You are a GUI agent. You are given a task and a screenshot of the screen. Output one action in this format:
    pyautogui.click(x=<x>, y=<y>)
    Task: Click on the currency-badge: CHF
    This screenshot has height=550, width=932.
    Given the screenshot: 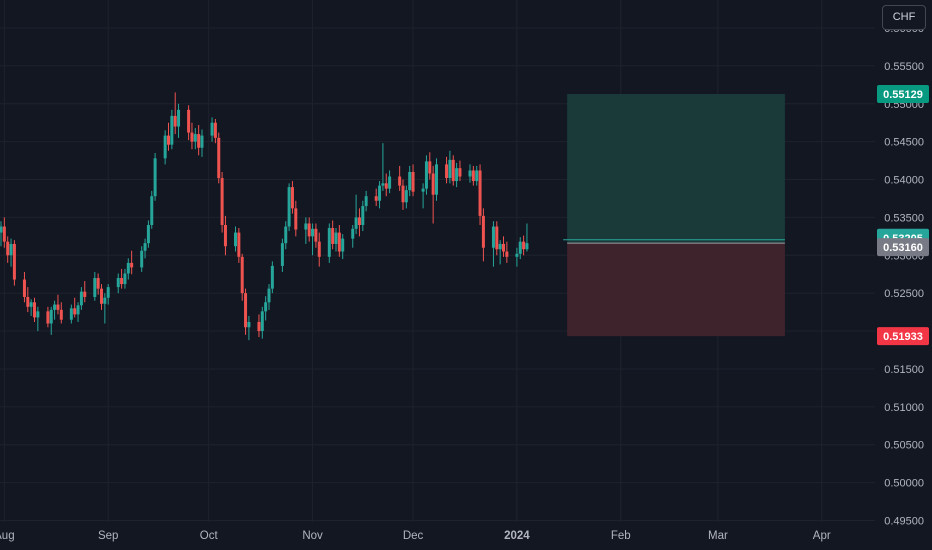 What is the action you would take?
    pyautogui.click(x=904, y=17)
    